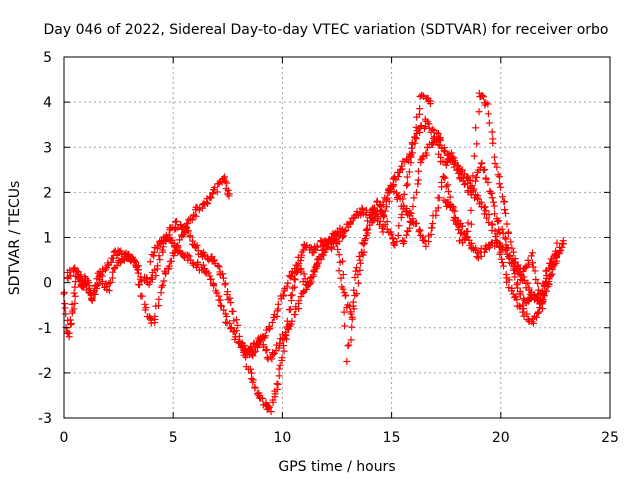 This screenshot has height=480, width=640. What do you see at coordinates (47, 193) in the screenshot?
I see `y-tick-label: 2` at bounding box center [47, 193].